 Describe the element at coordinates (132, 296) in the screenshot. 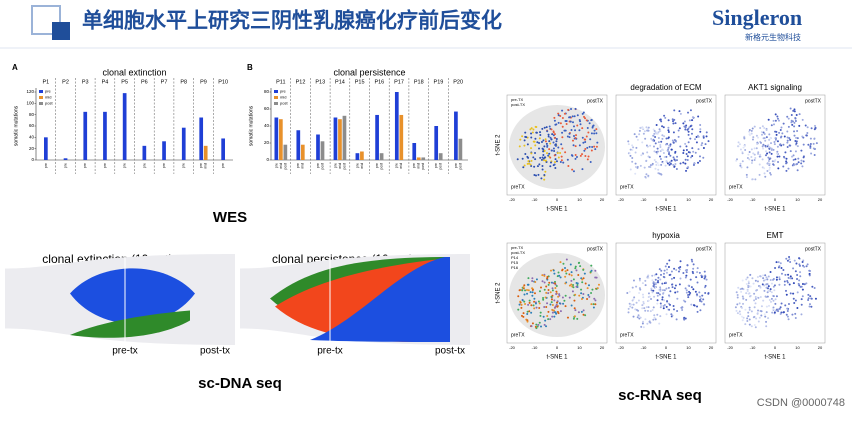

I see `clone` at that location.